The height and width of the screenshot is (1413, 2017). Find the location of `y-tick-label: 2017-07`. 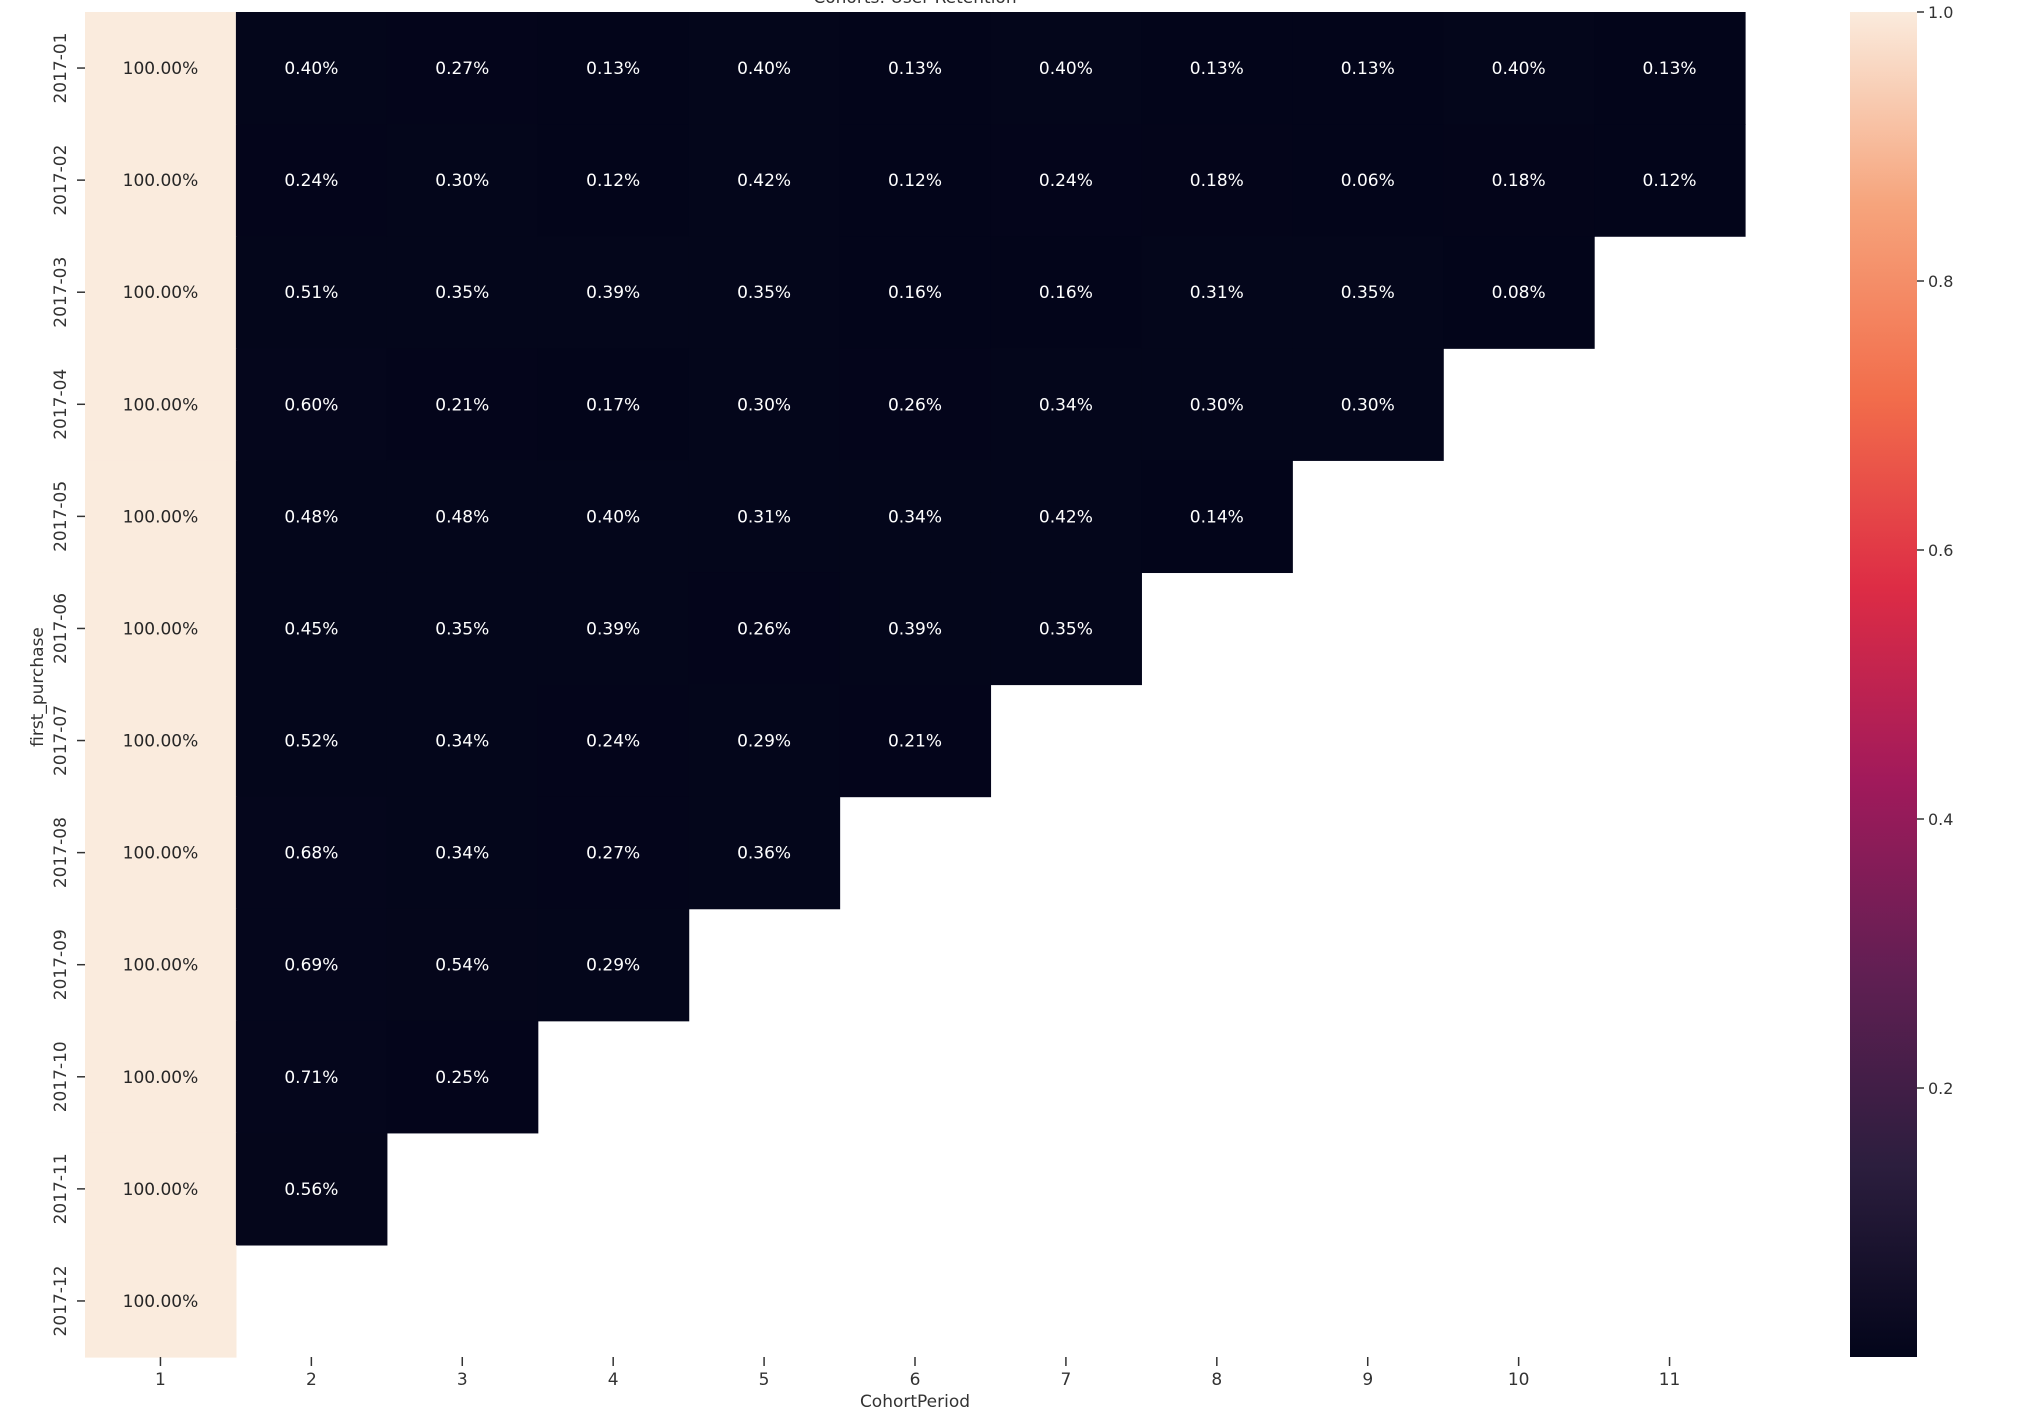

y-tick-label: 2017-07 is located at coordinates (61, 740).